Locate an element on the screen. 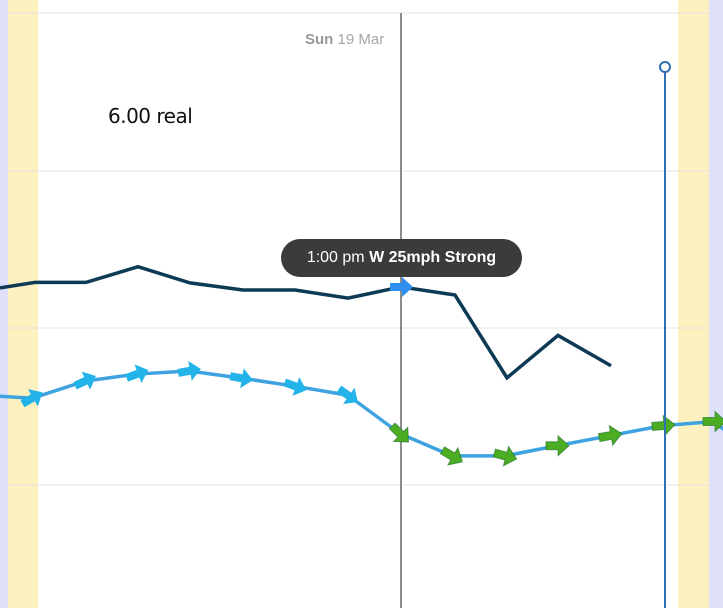 The width and height of the screenshot is (723, 608). current-time-marker is located at coordinates (665, 334).